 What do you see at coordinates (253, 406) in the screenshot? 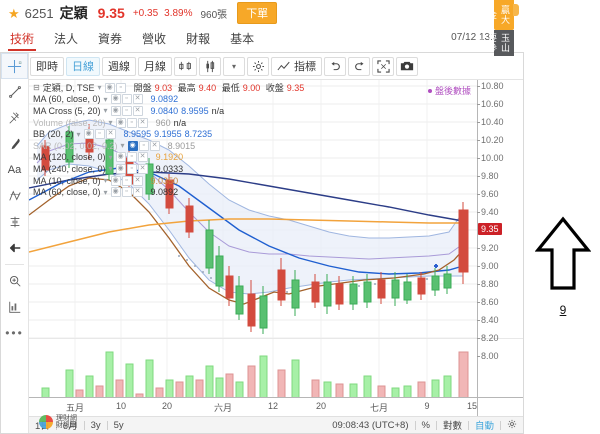
I see `time-axis: 五月 10 20 六月 12 20 七月 9 15` at bounding box center [253, 406].